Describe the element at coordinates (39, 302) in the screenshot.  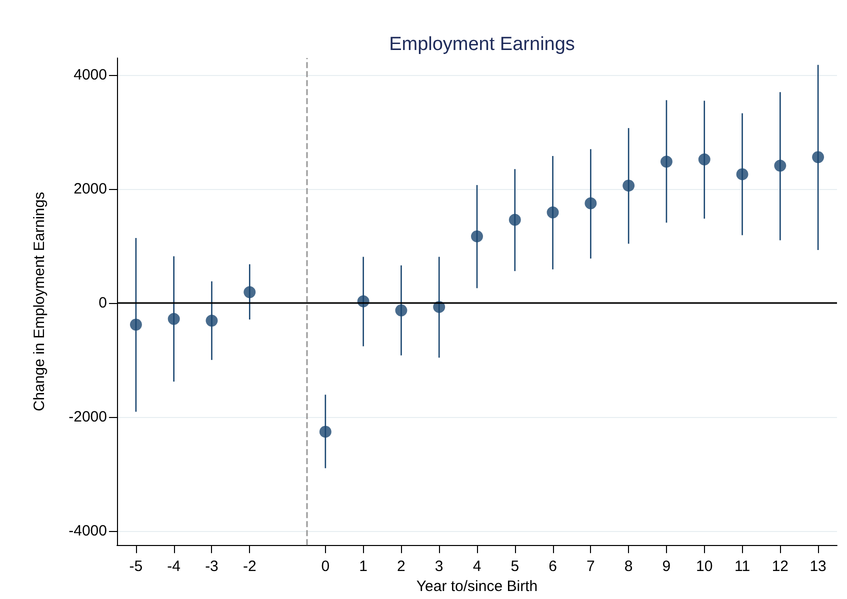
I see `y-axis-title: Change in Employment Earnings` at that location.